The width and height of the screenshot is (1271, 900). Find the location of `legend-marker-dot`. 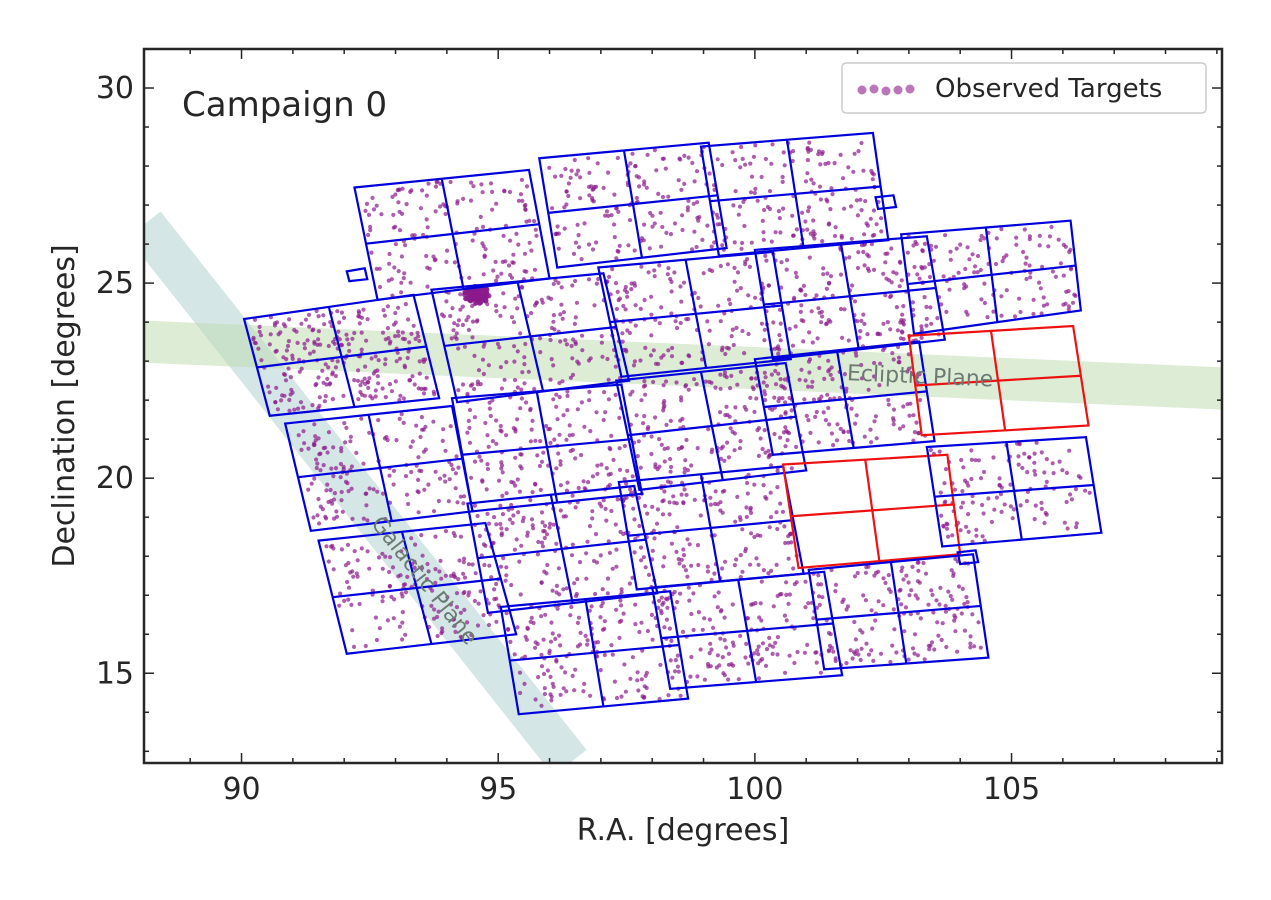

legend-marker-dot is located at coordinates (886, 91).